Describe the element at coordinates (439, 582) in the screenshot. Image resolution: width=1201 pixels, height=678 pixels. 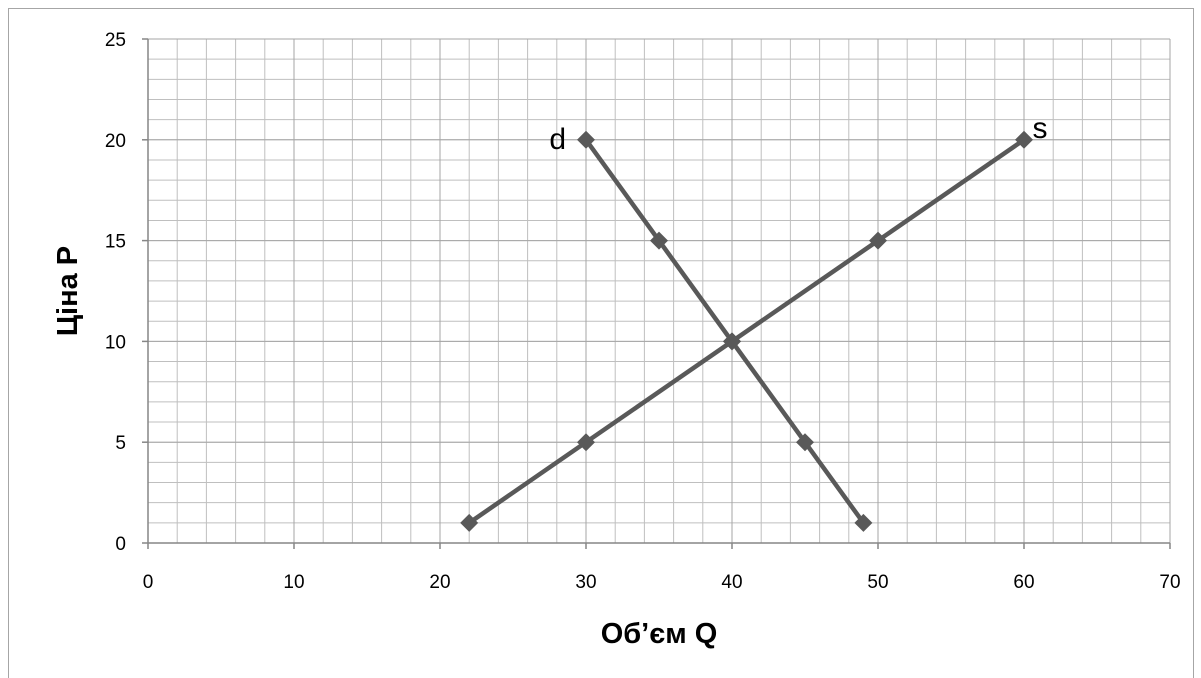
I see `x-tick-label: 20` at that location.